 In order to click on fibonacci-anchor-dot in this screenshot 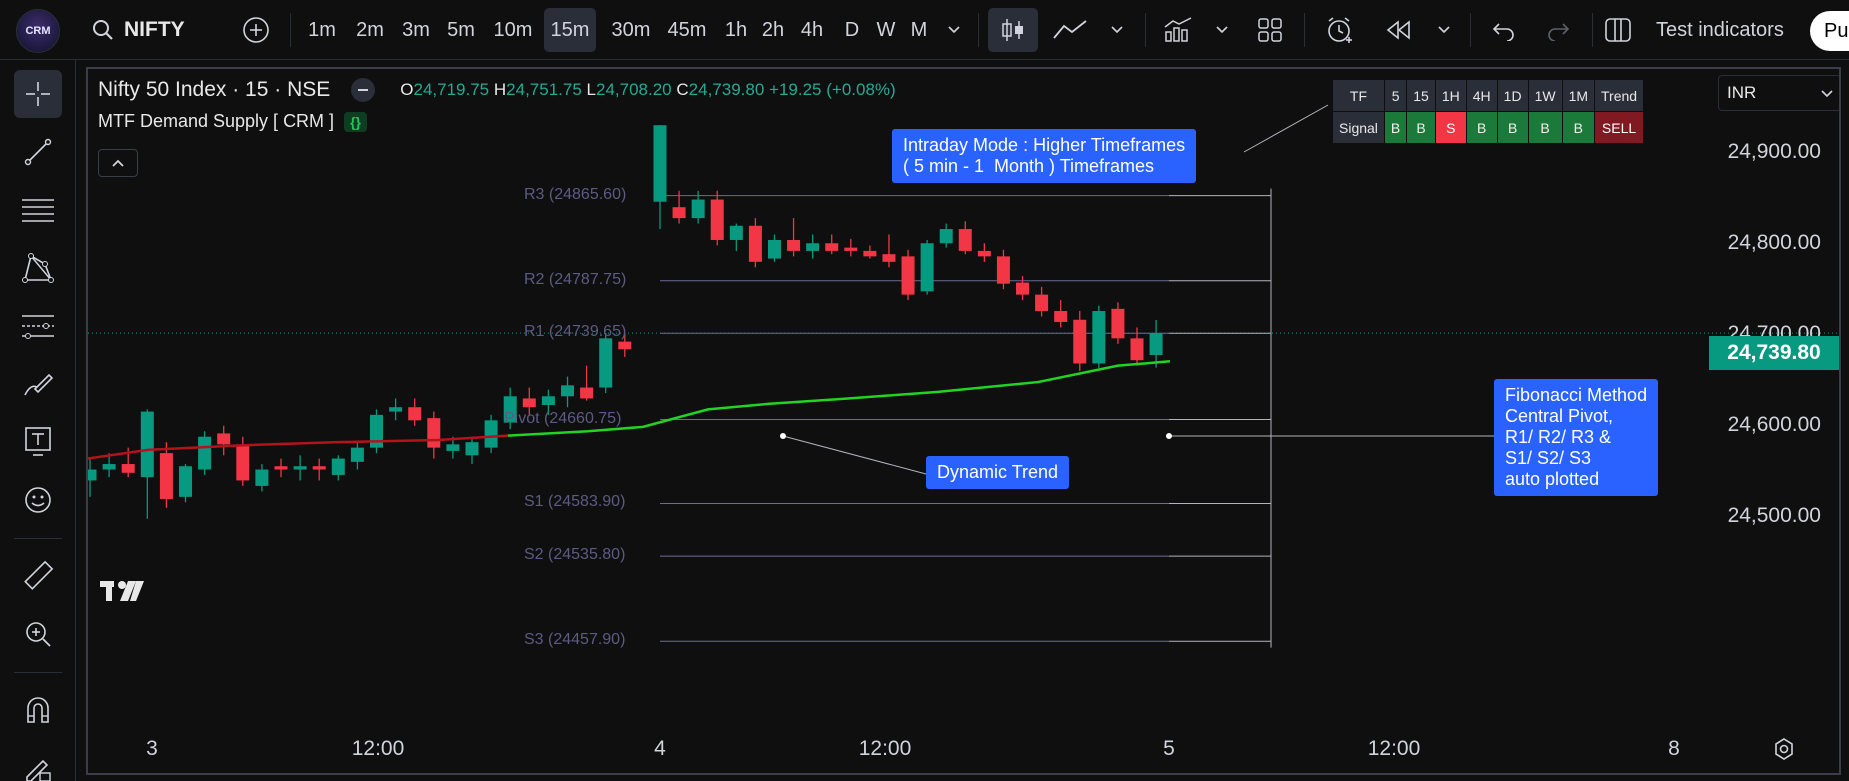, I will do `click(1169, 436)`.